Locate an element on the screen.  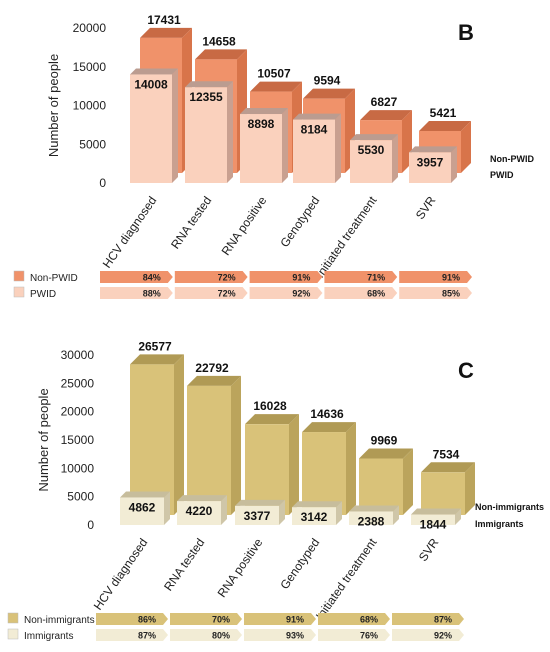
panel-c-y-axis-label: Number of people is located at coordinates (43, 439).